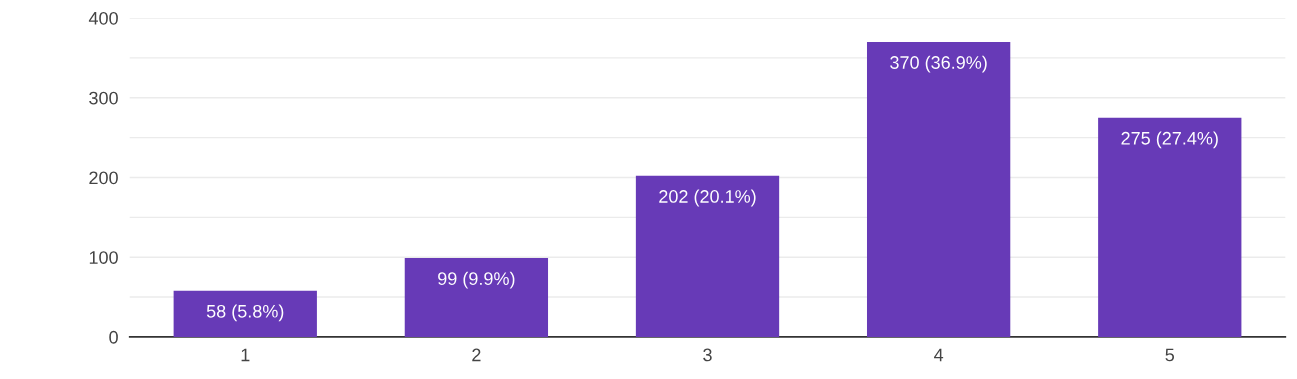  What do you see at coordinates (476, 355) in the screenshot?
I see `x-tick-label: 2` at bounding box center [476, 355].